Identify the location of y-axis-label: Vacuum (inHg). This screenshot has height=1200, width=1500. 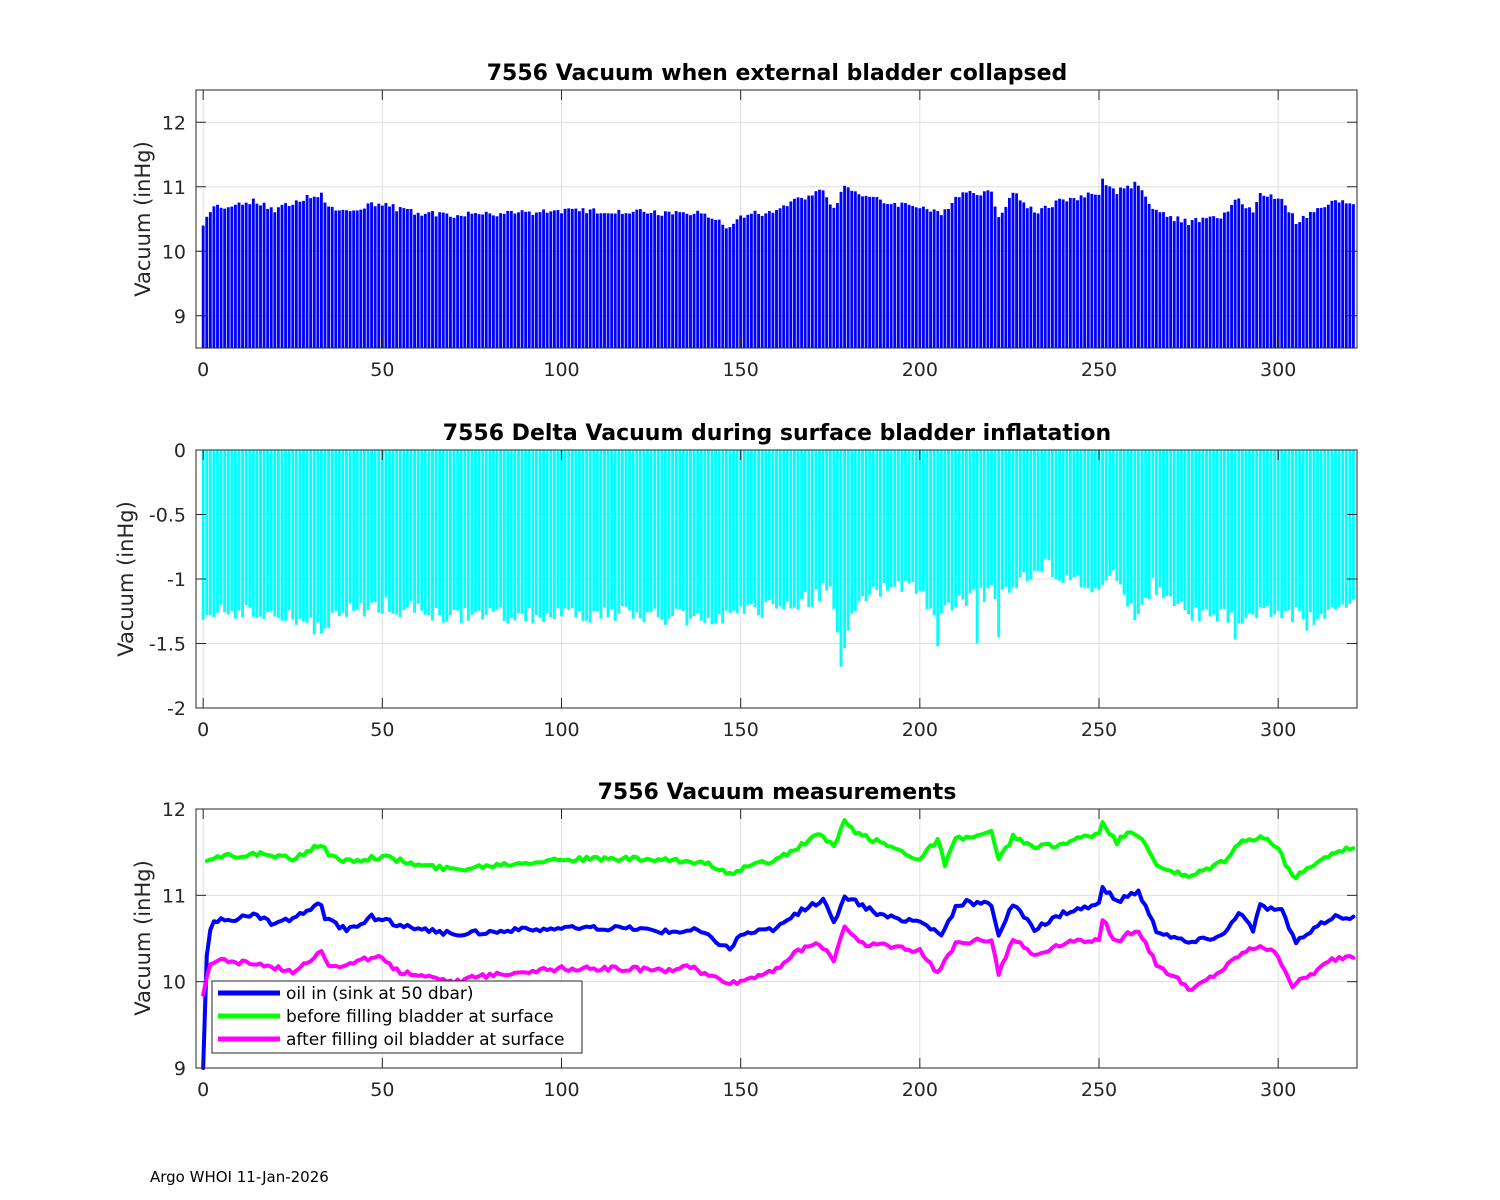
(126, 579).